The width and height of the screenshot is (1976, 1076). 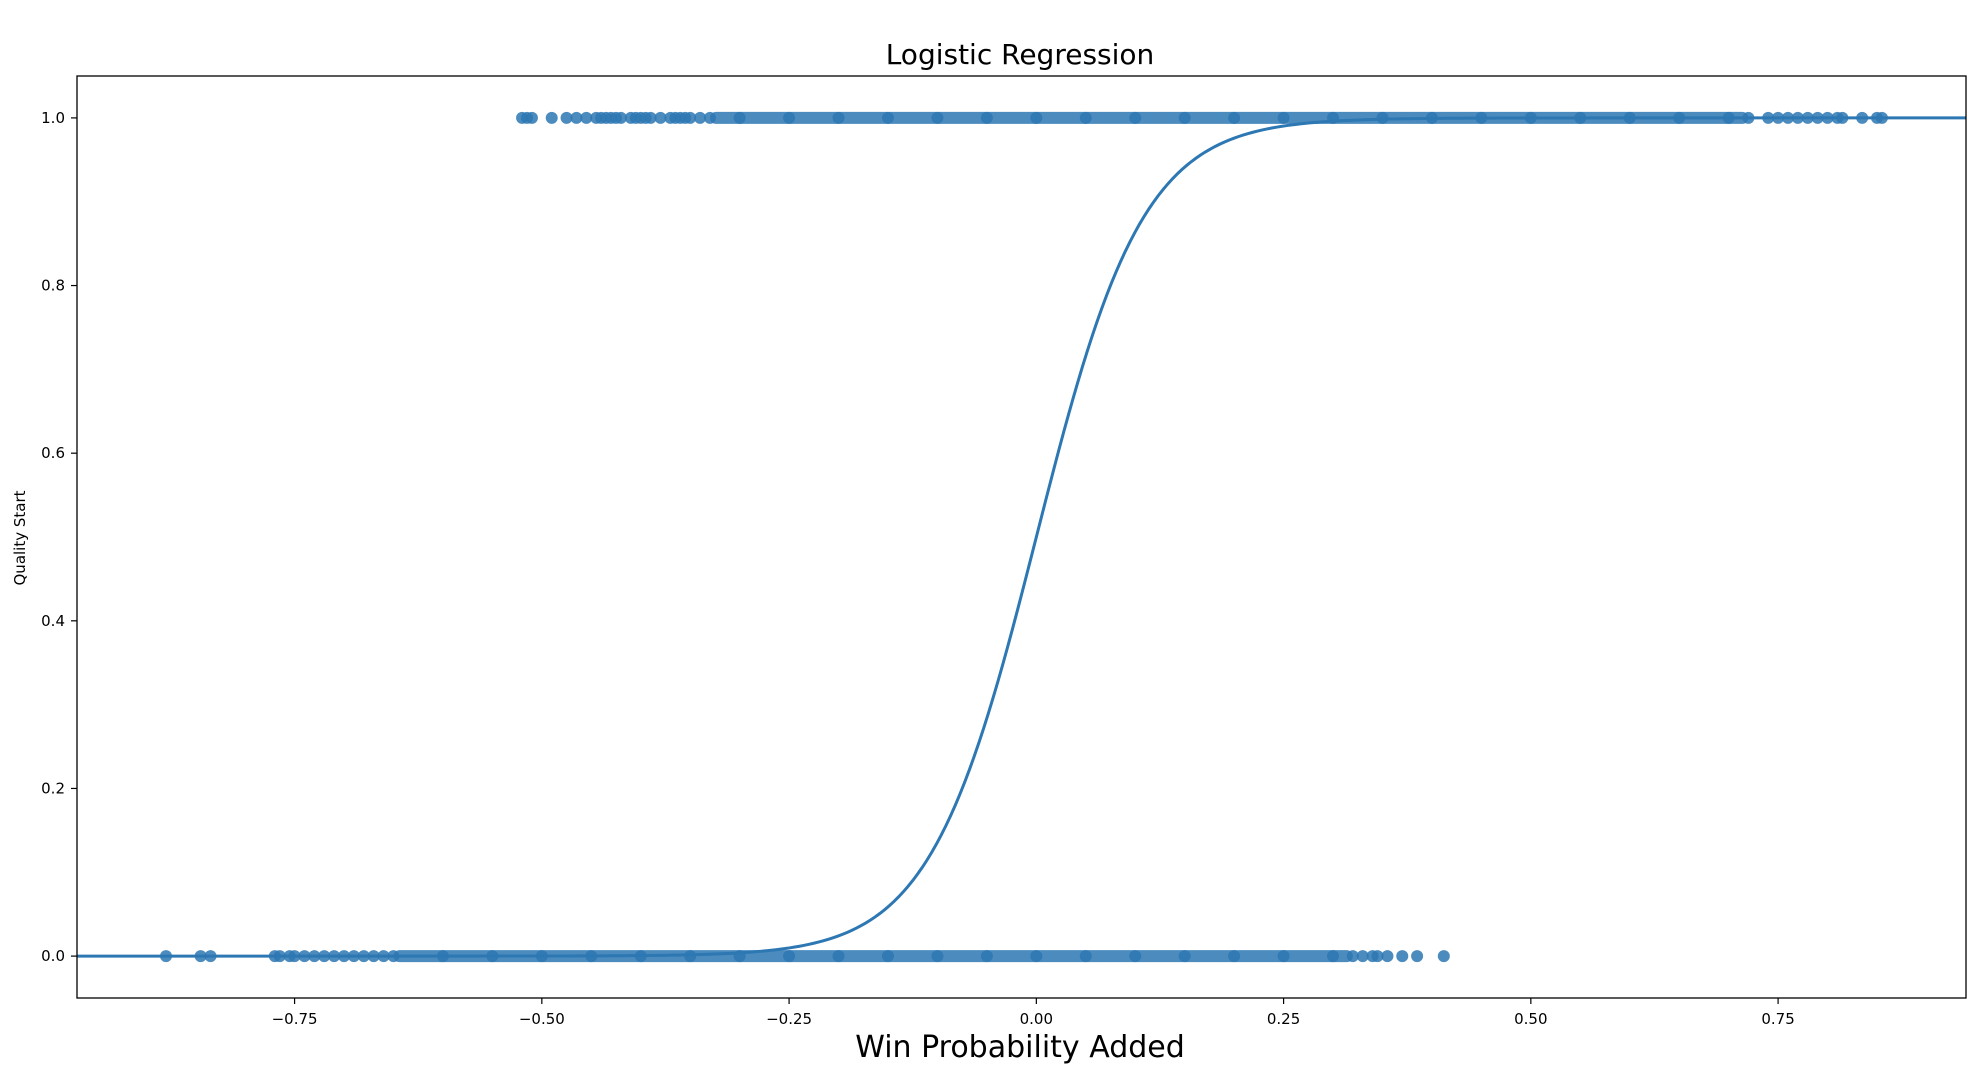 What do you see at coordinates (53, 621) in the screenshot?
I see `y-tick-label: 0.4` at bounding box center [53, 621].